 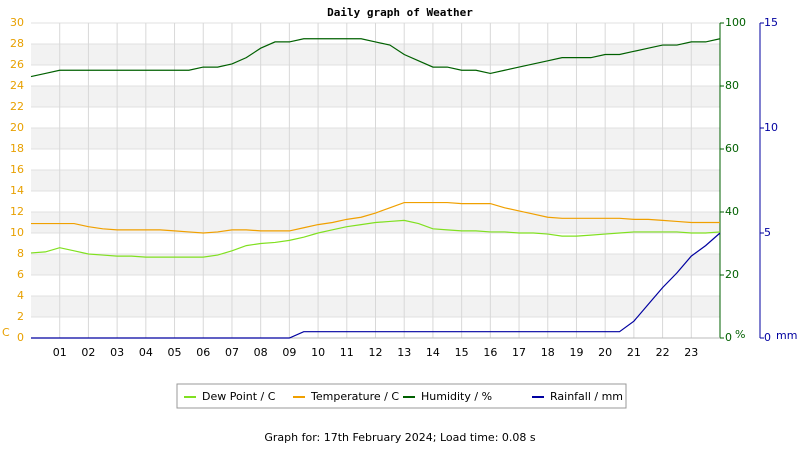 I want to click on x-tick-label: 05, so click(x=175, y=352).